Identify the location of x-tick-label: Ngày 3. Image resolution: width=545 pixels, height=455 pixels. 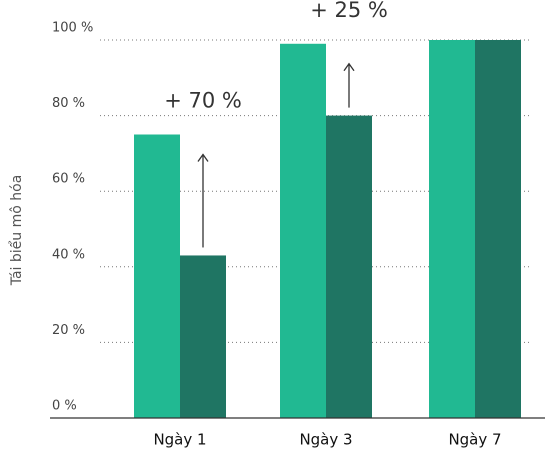
(325, 440).